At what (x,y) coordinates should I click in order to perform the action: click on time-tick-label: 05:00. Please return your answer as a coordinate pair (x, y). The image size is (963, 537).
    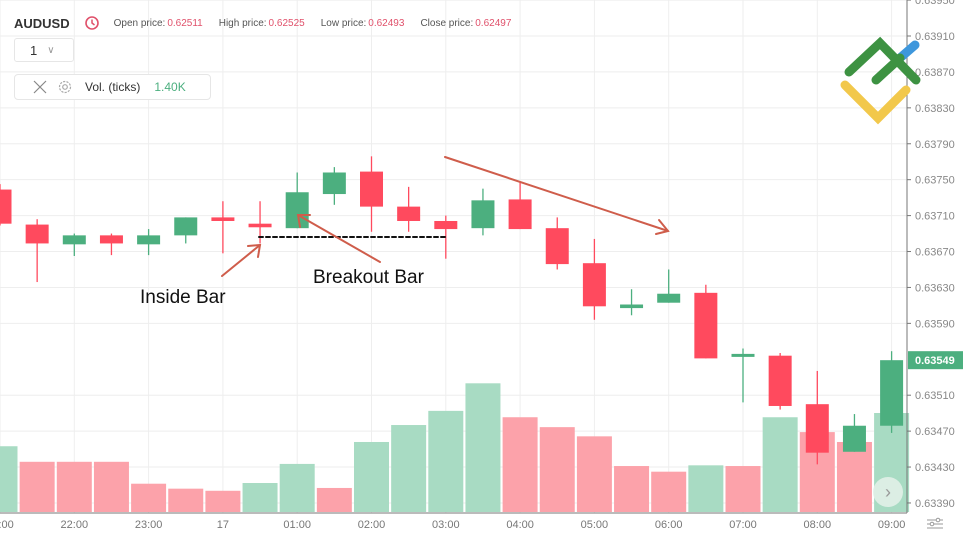
    Looking at the image, I should click on (595, 525).